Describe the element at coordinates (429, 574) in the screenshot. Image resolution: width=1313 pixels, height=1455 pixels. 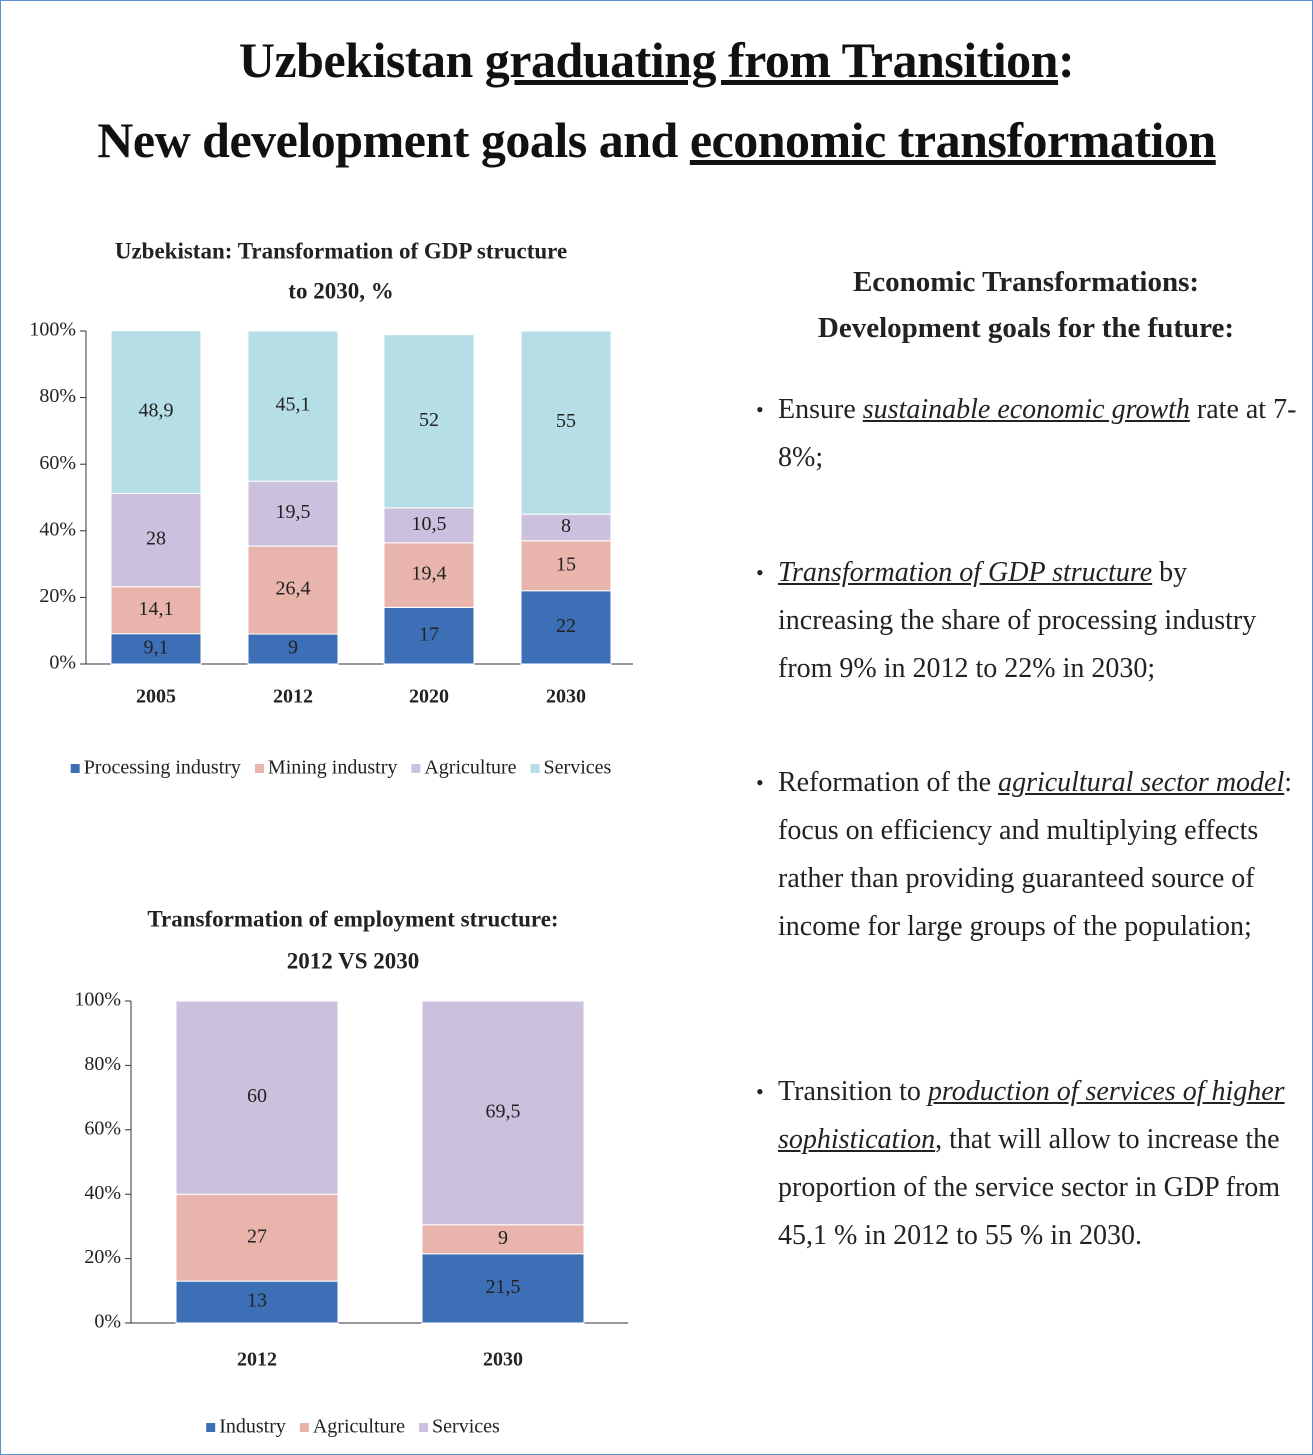
I see `data-label: 19,4` at that location.